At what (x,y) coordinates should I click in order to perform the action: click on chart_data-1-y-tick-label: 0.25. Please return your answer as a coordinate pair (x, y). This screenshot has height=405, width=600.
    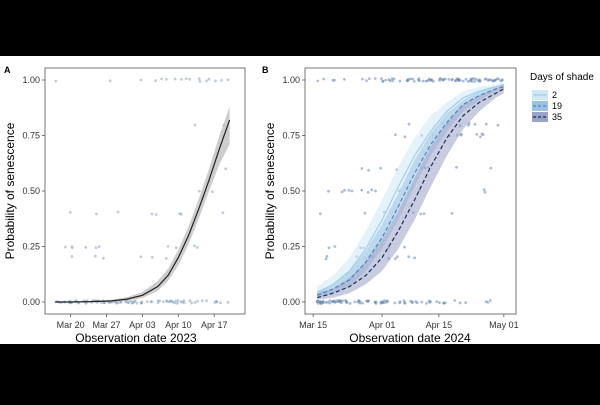
    Looking at the image, I should click on (291, 247).